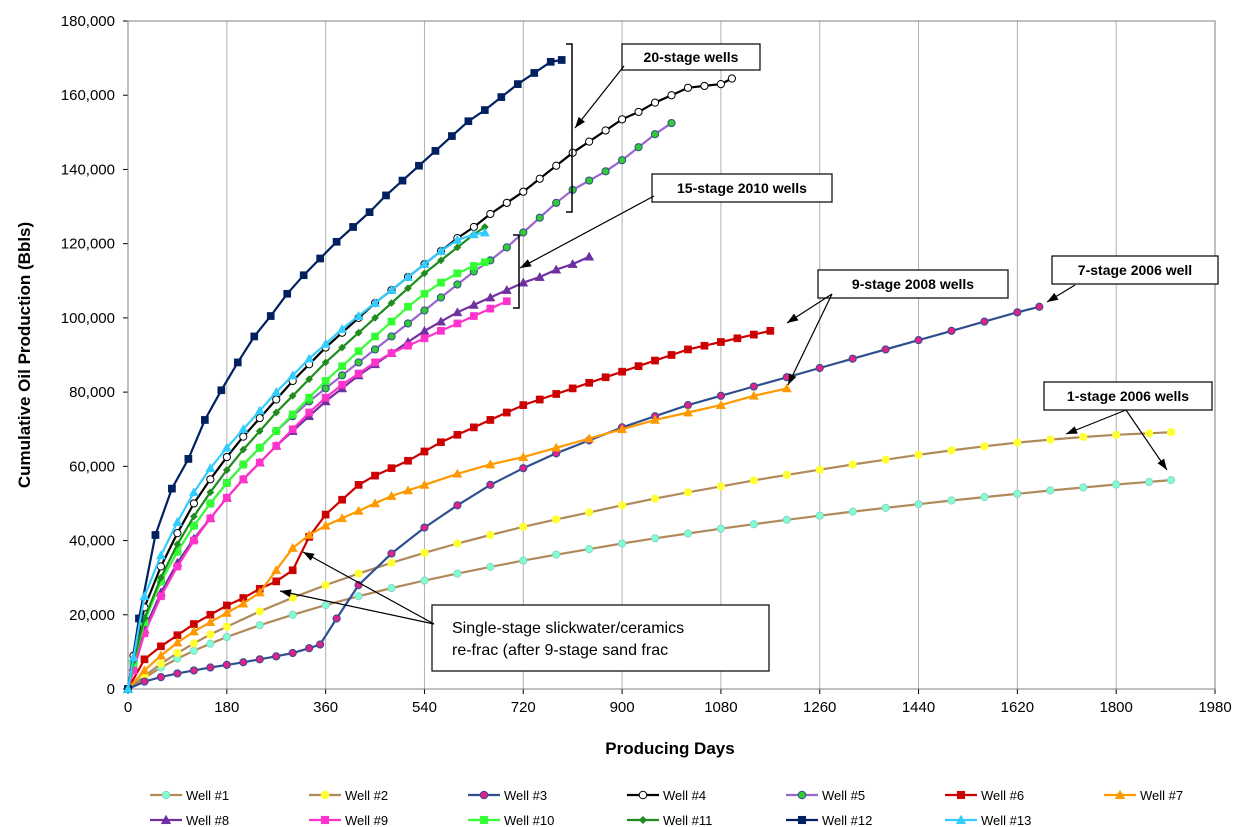 This screenshot has width=1237, height=827. I want to click on legend-label: Well #12, so click(847, 820).